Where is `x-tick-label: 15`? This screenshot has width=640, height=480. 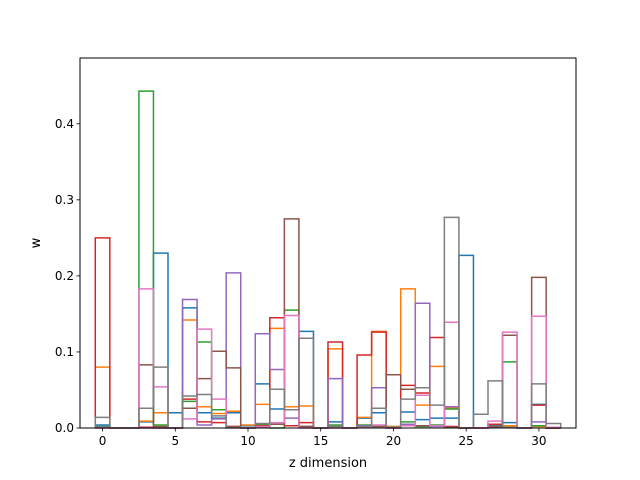
x-tick-label: 15 is located at coordinates (320, 441).